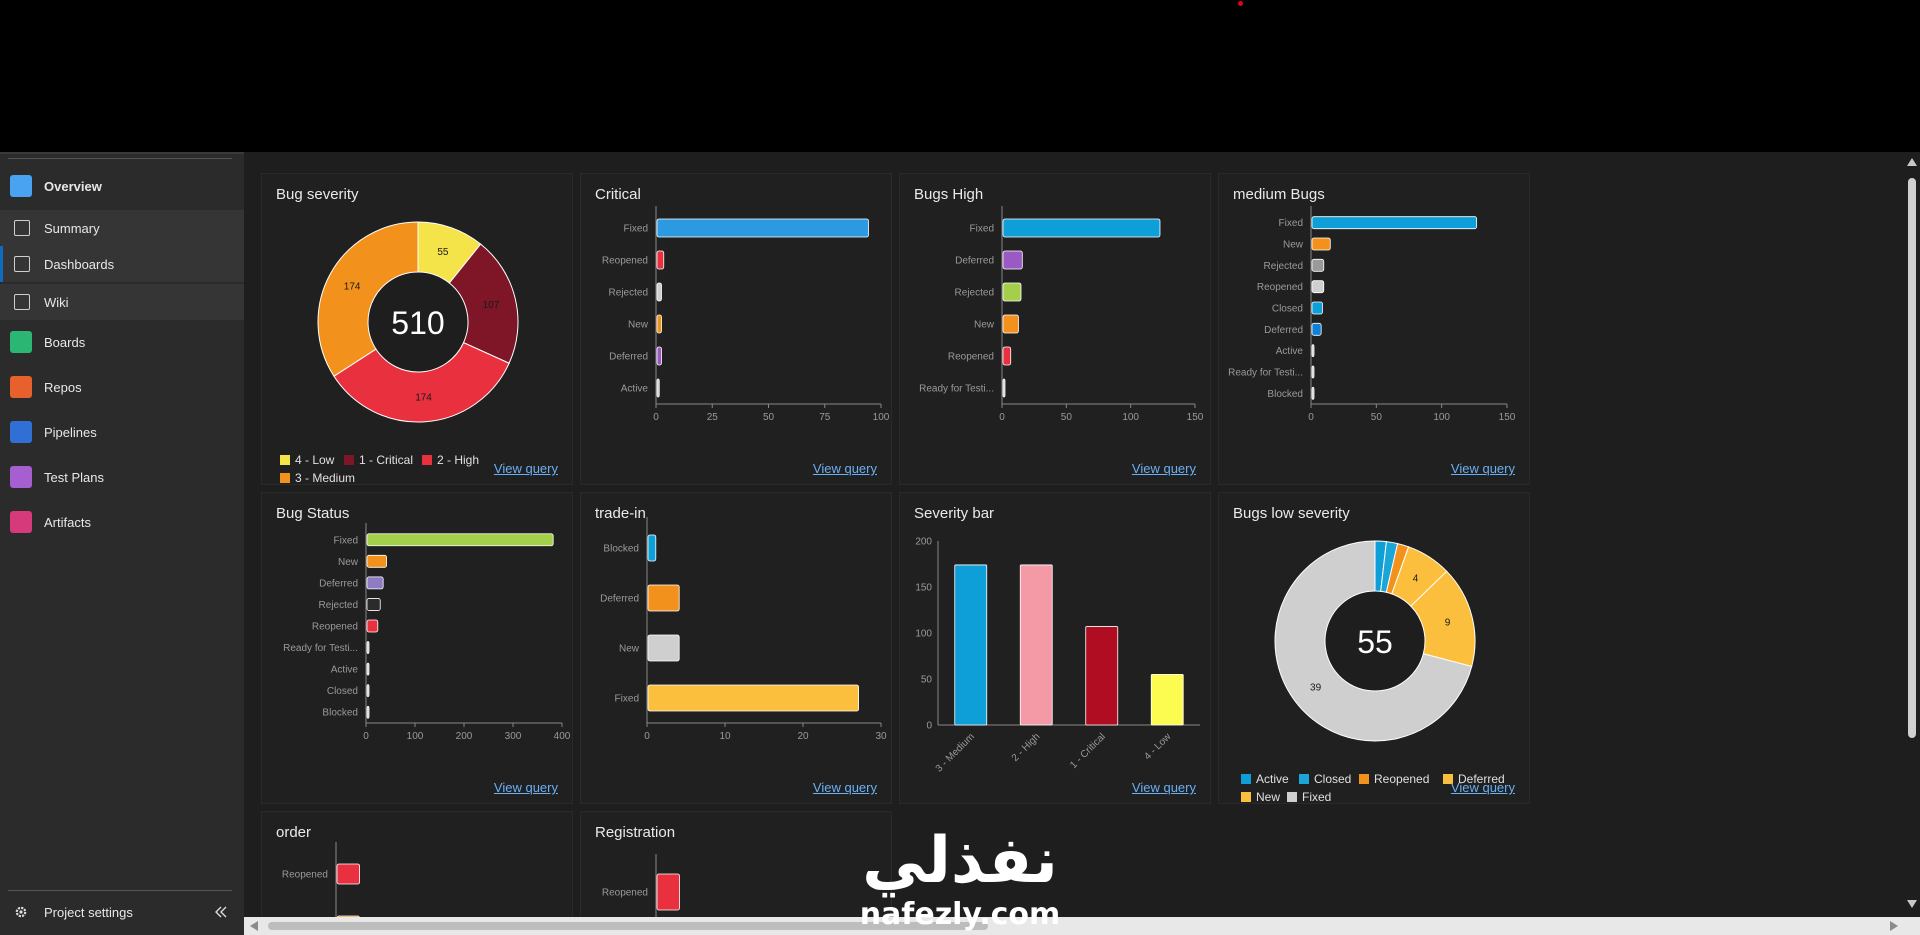  What do you see at coordinates (1082, 926) in the screenshot?
I see `horizontal-scrollbar` at bounding box center [1082, 926].